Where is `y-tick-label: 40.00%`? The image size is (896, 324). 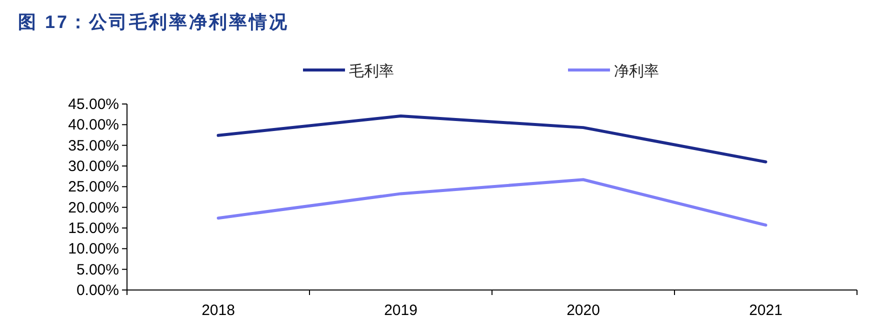 y-tick-label: 40.00% is located at coordinates (93, 125).